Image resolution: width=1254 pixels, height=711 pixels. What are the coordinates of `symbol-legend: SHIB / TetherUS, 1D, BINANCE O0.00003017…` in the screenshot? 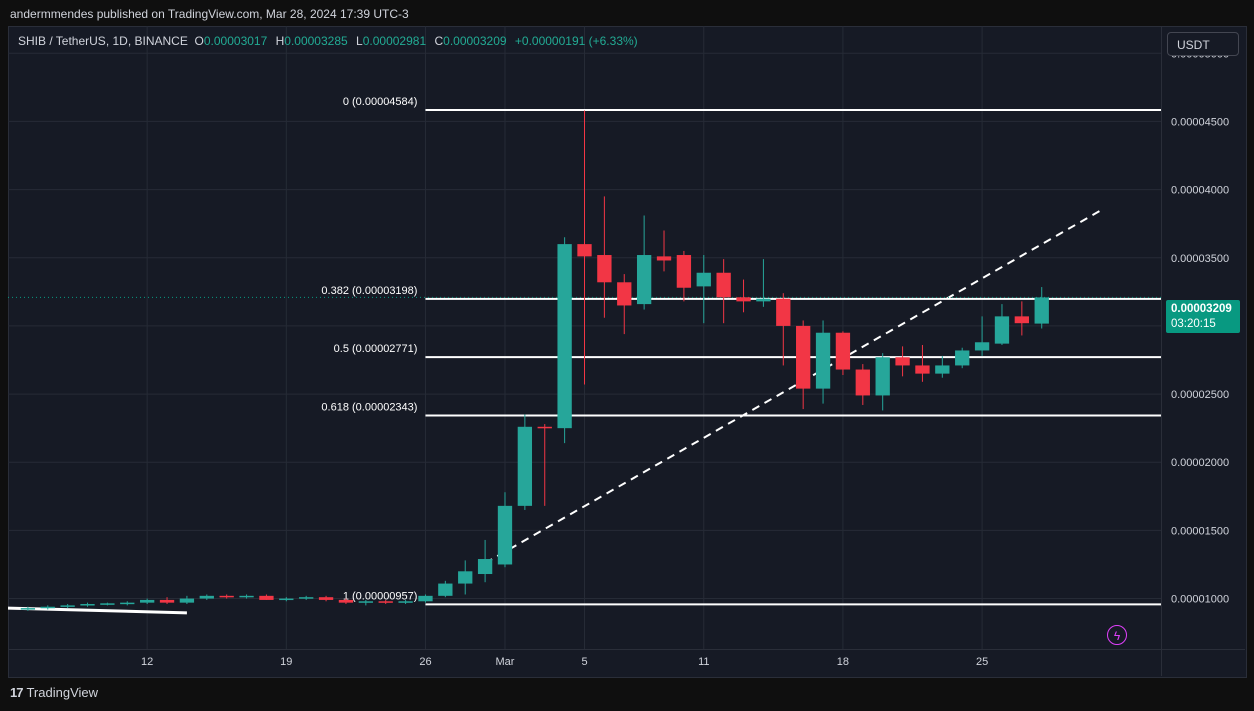 It's located at (330, 41).